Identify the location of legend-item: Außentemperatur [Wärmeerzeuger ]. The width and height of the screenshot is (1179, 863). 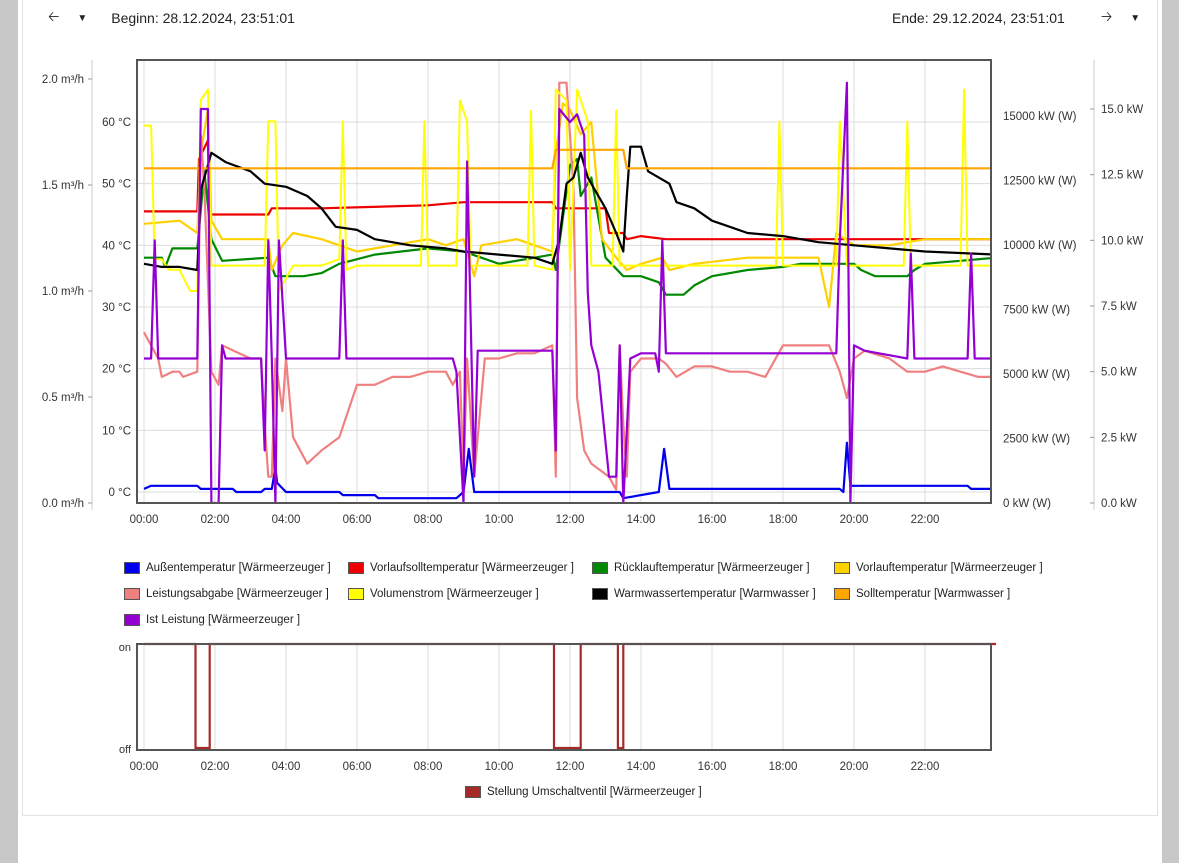
(227, 568).